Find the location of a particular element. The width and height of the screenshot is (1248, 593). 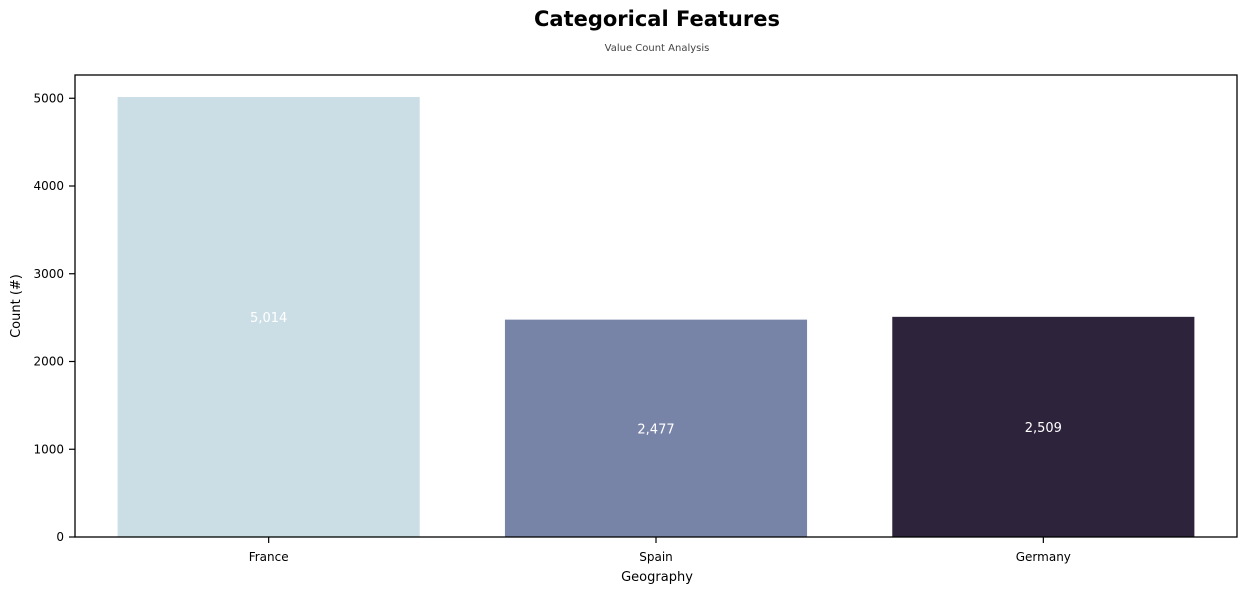

data-labels-group: 5,014 2,477 2,509 is located at coordinates (656, 374).